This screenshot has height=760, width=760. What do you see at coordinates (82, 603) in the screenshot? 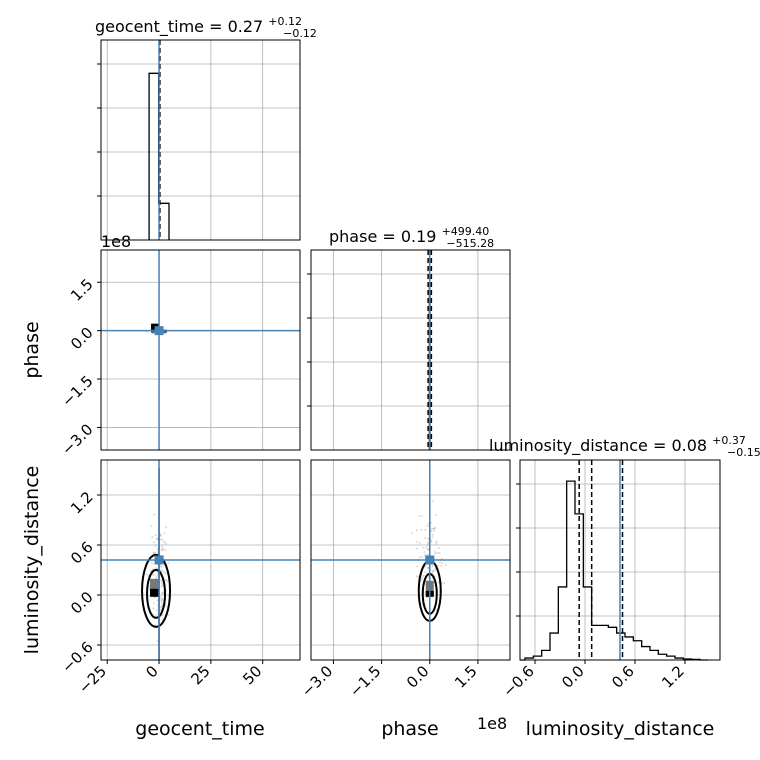
I see `tick-label-y-luminosity_distance: 0.0` at bounding box center [82, 603].